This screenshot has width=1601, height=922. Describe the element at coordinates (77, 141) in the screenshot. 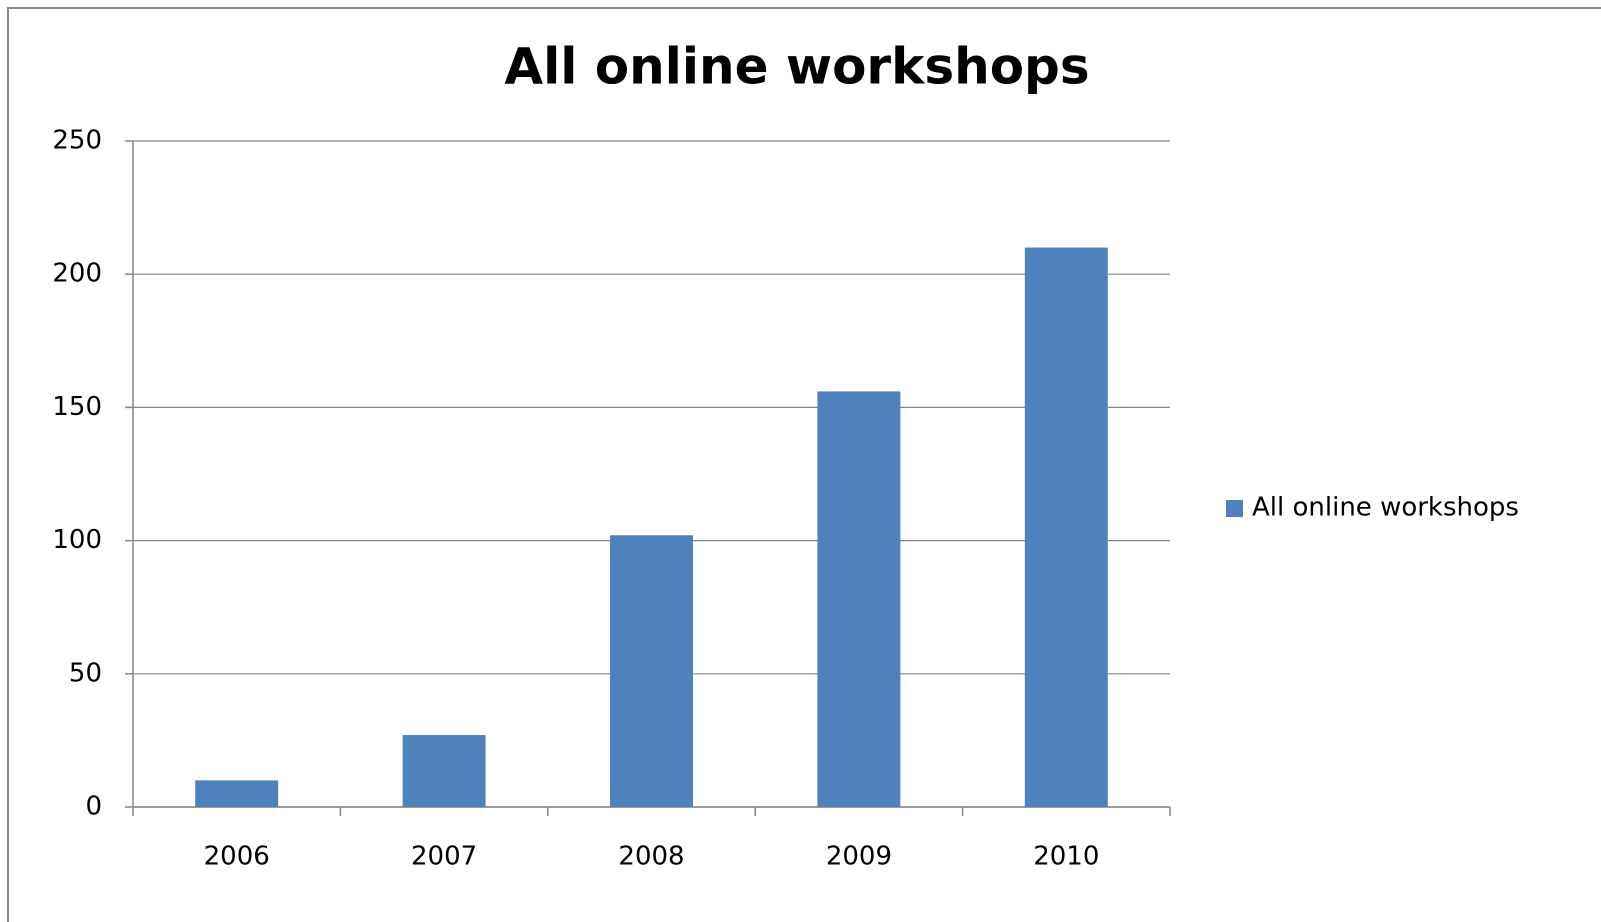

I see `y-tick-label: 250` at that location.